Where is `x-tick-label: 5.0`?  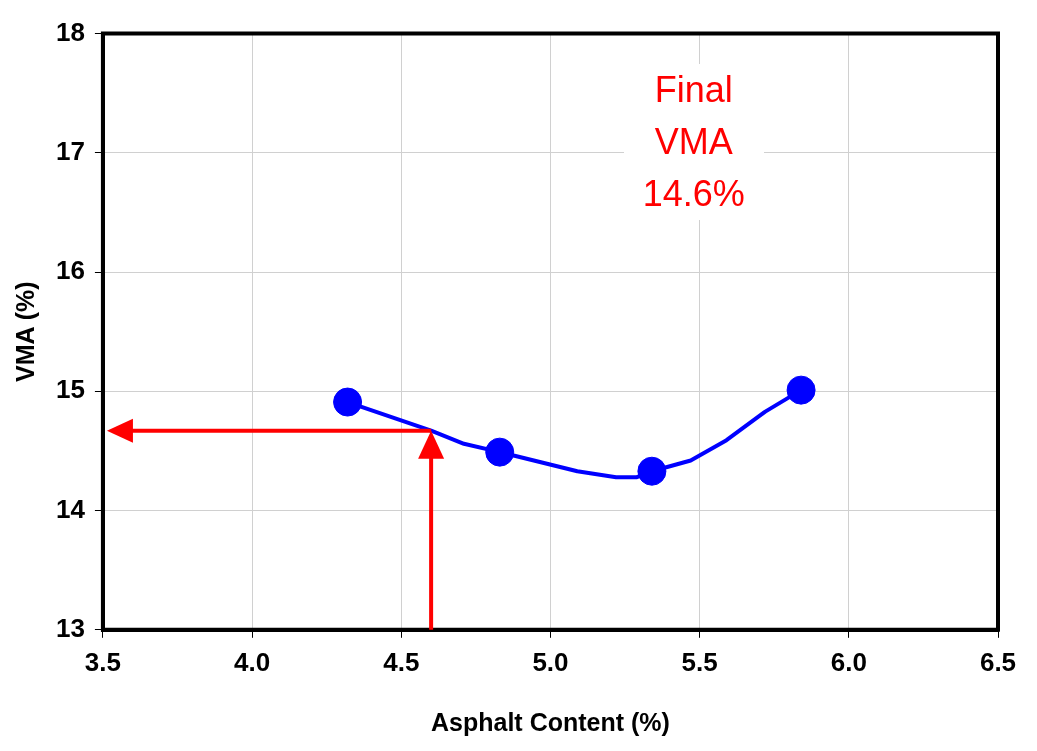 x-tick-label: 5.0 is located at coordinates (550, 661).